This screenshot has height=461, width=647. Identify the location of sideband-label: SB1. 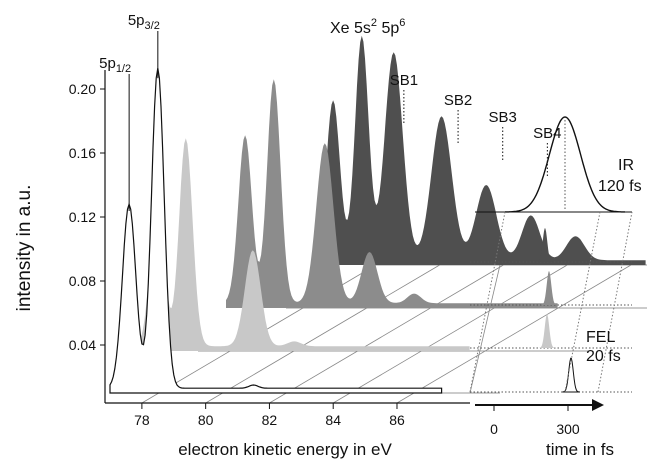
(404, 80).